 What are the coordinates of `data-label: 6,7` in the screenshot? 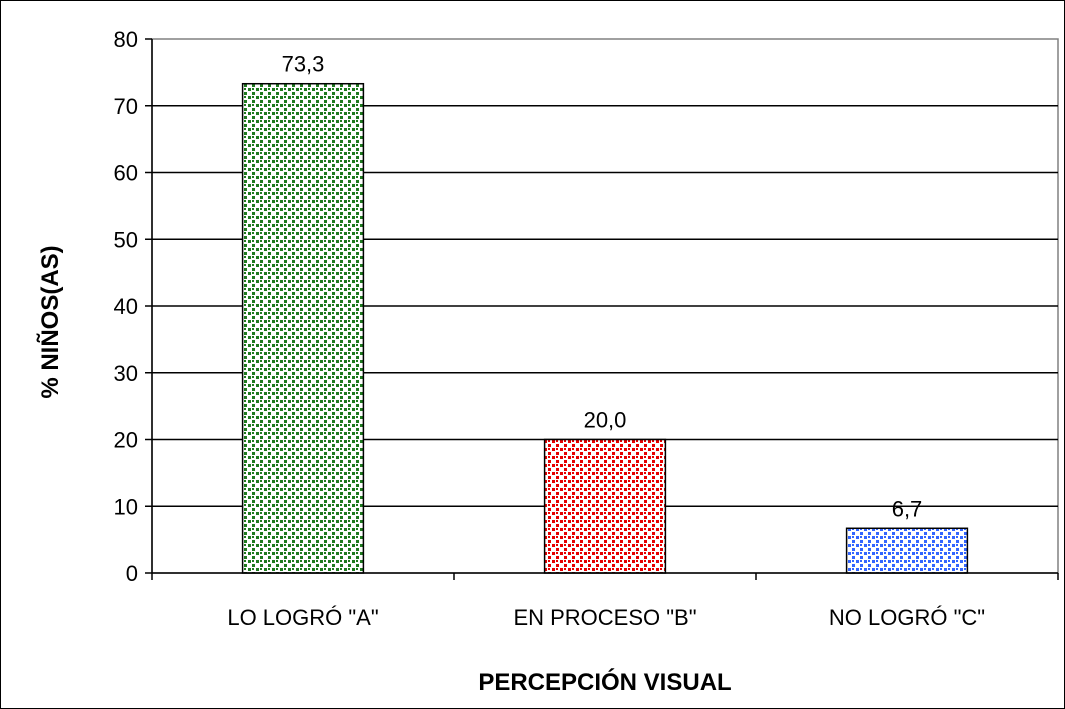 It's located at (907, 508).